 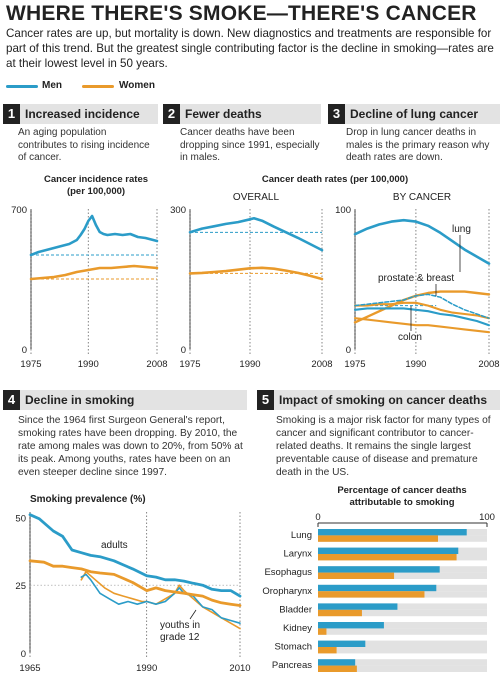 I want to click on series-women-lung-line, so click(x=422, y=307).